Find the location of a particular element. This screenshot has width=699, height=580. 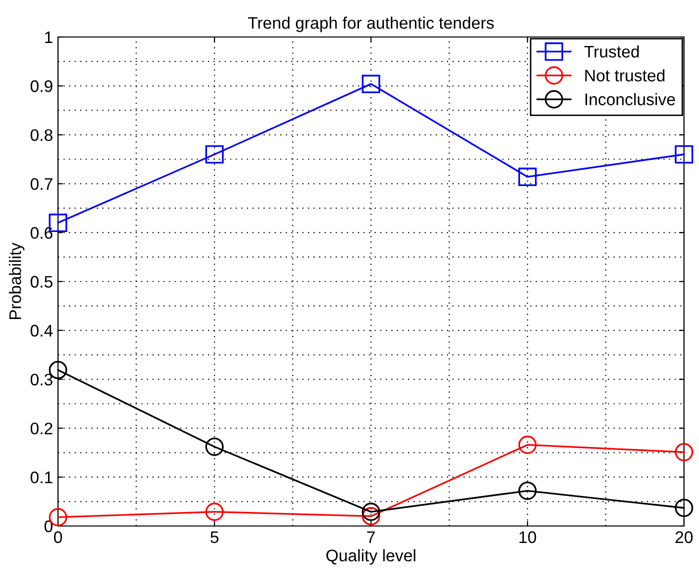

legend-label: Inconclusive is located at coordinates (630, 99).